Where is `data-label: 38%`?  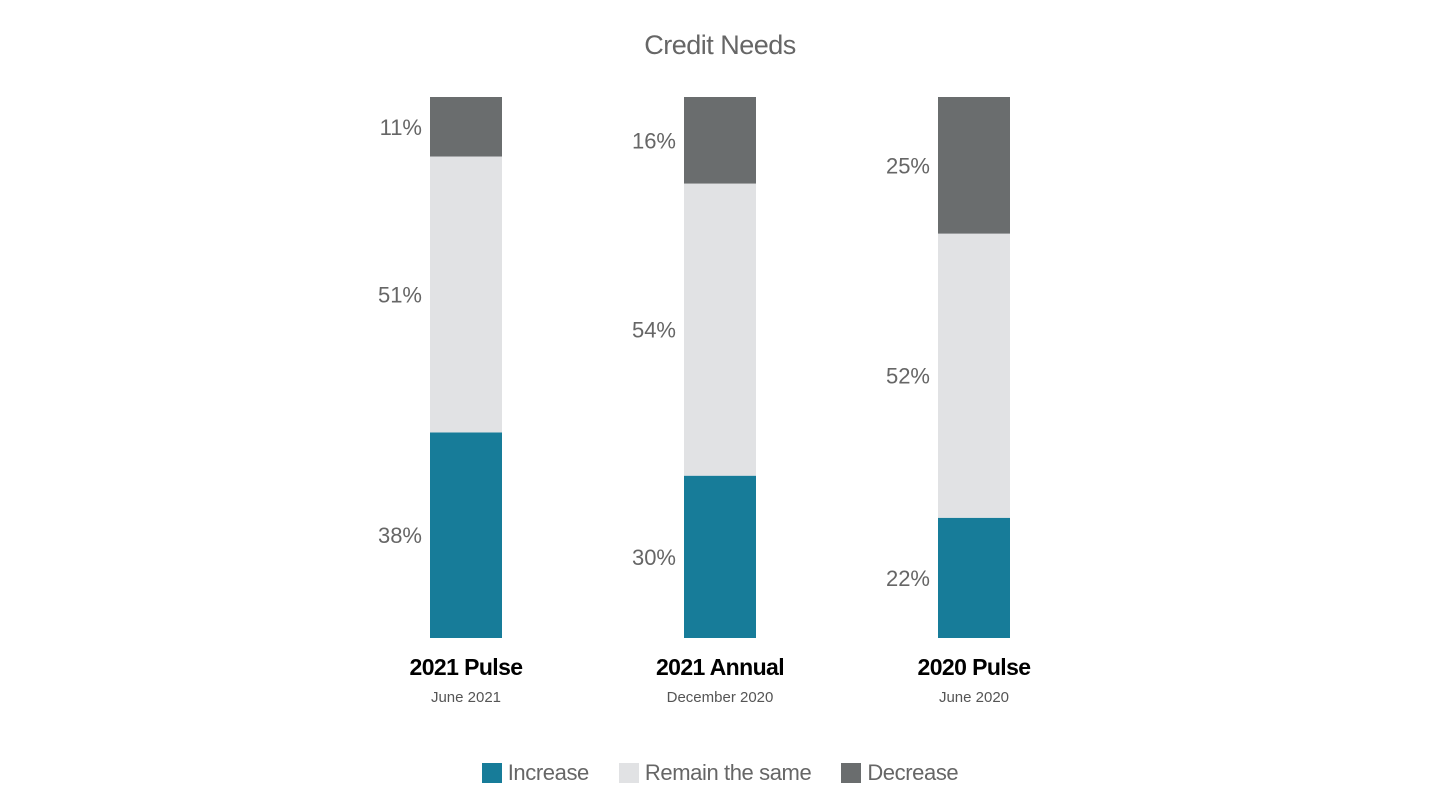
data-label: 38% is located at coordinates (400, 535).